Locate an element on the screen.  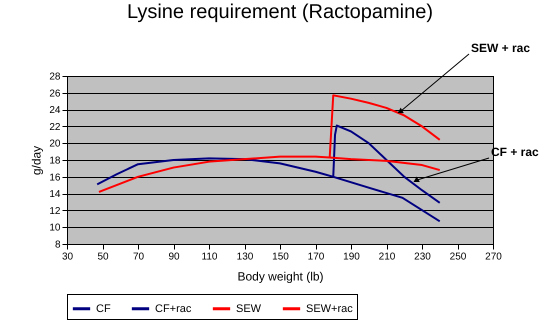
y-tick-label: 10 is located at coordinates (55, 228).